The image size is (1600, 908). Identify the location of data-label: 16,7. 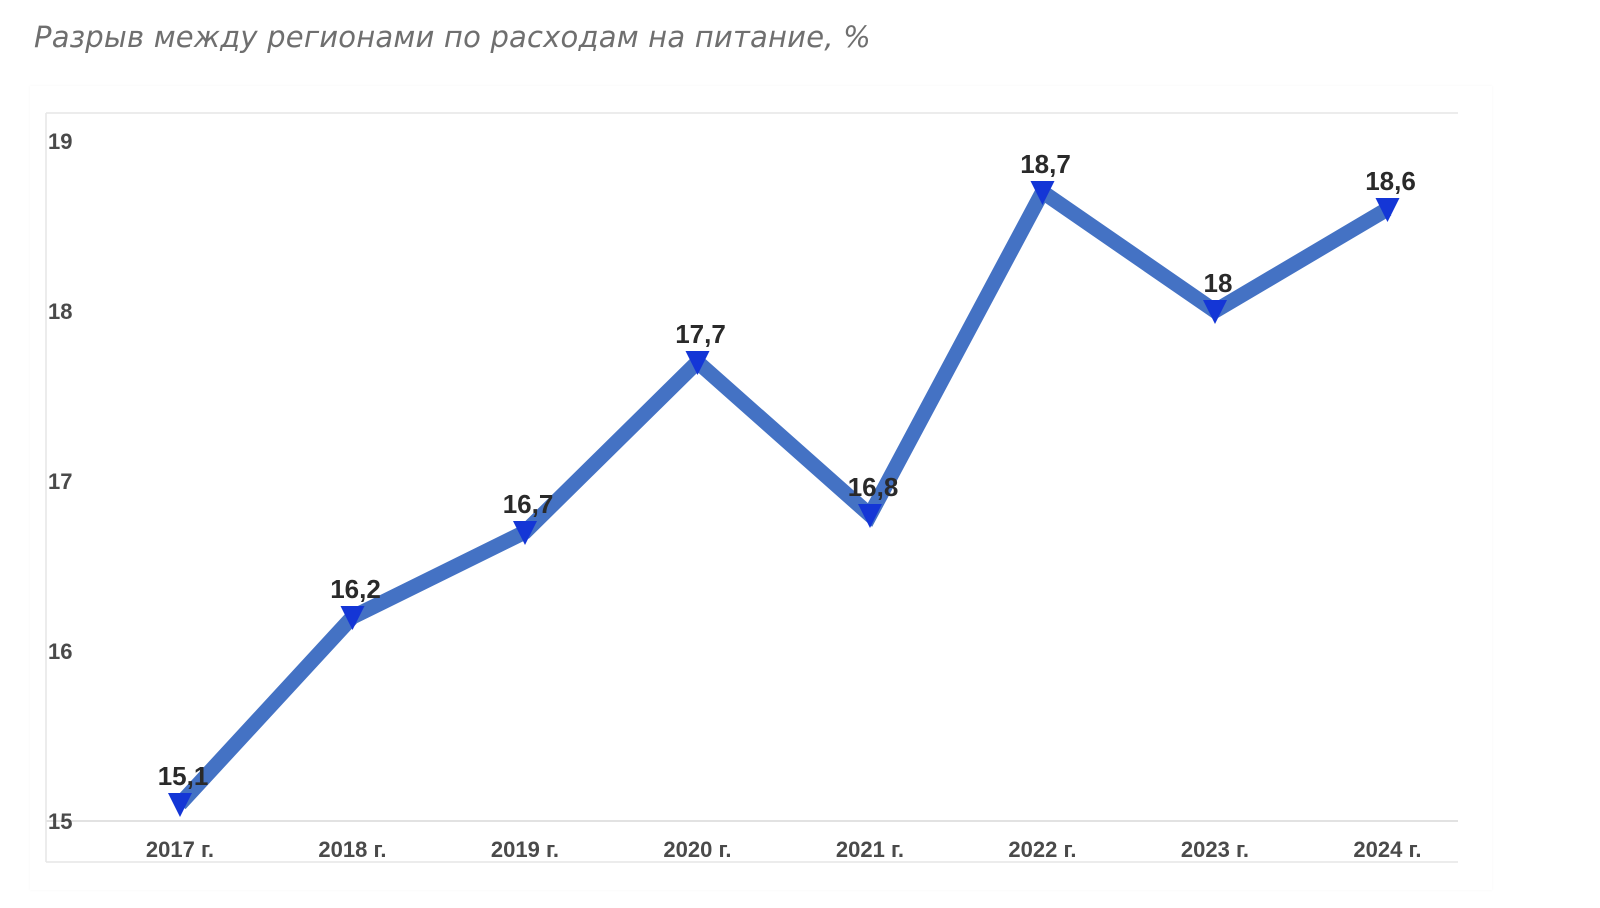
(528, 504).